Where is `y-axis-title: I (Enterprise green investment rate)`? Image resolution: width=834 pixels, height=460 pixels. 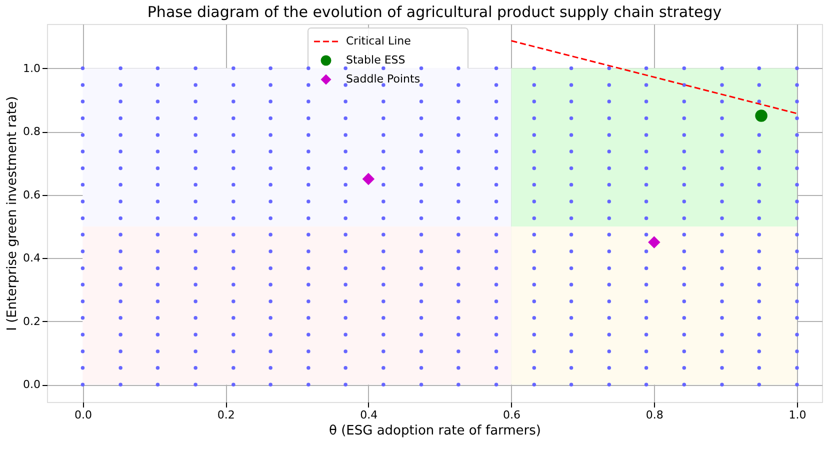
y-axis-title: I (Enterprise green investment rate) is located at coordinates (12, 213).